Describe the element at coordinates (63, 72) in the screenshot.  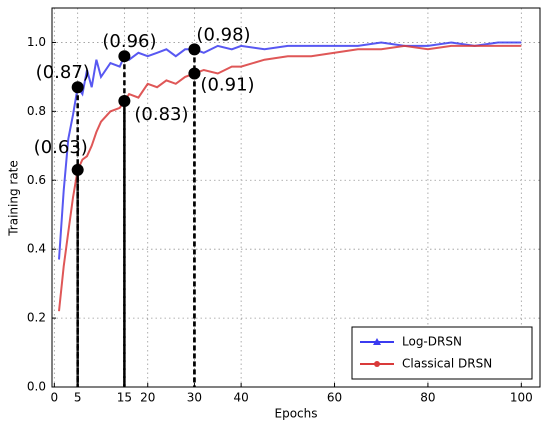
I see `annotation-label: (0.87)` at that location.